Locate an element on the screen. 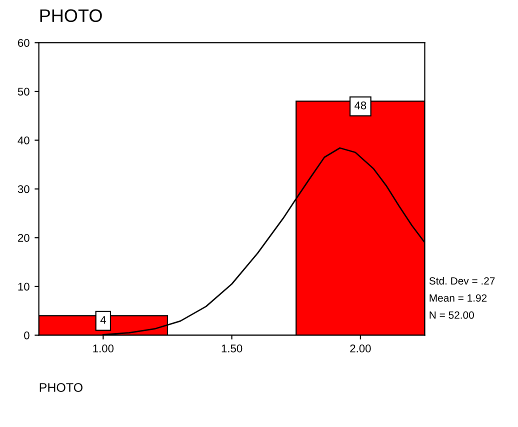  text: Mean = 1.92 is located at coordinates (458, 298).